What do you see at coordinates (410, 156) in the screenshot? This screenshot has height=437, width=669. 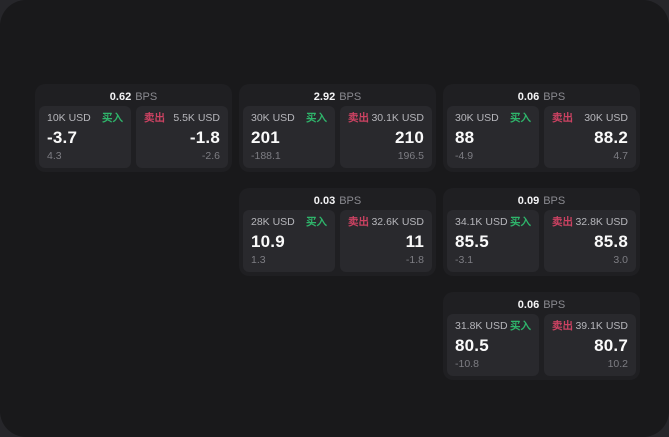 I see `sell-delta: 196.5` at bounding box center [410, 156].